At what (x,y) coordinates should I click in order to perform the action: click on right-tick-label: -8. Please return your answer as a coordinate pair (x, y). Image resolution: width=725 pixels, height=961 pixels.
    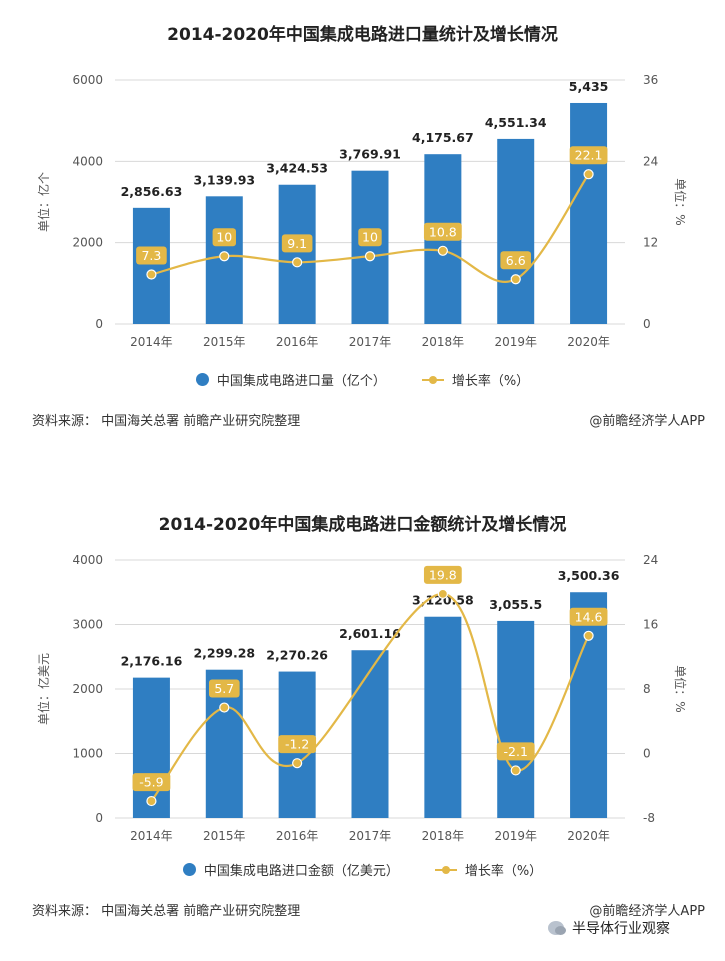
    Looking at the image, I should click on (649, 818).